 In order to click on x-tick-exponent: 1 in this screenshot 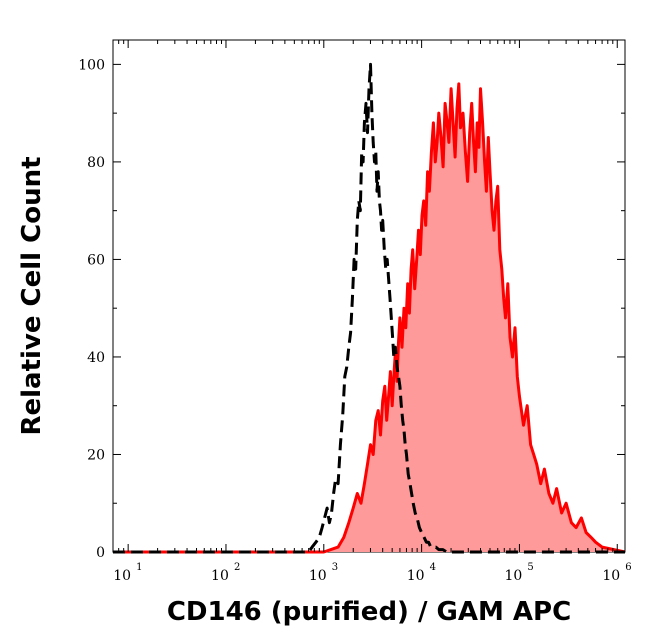, I will do `click(139, 567)`.